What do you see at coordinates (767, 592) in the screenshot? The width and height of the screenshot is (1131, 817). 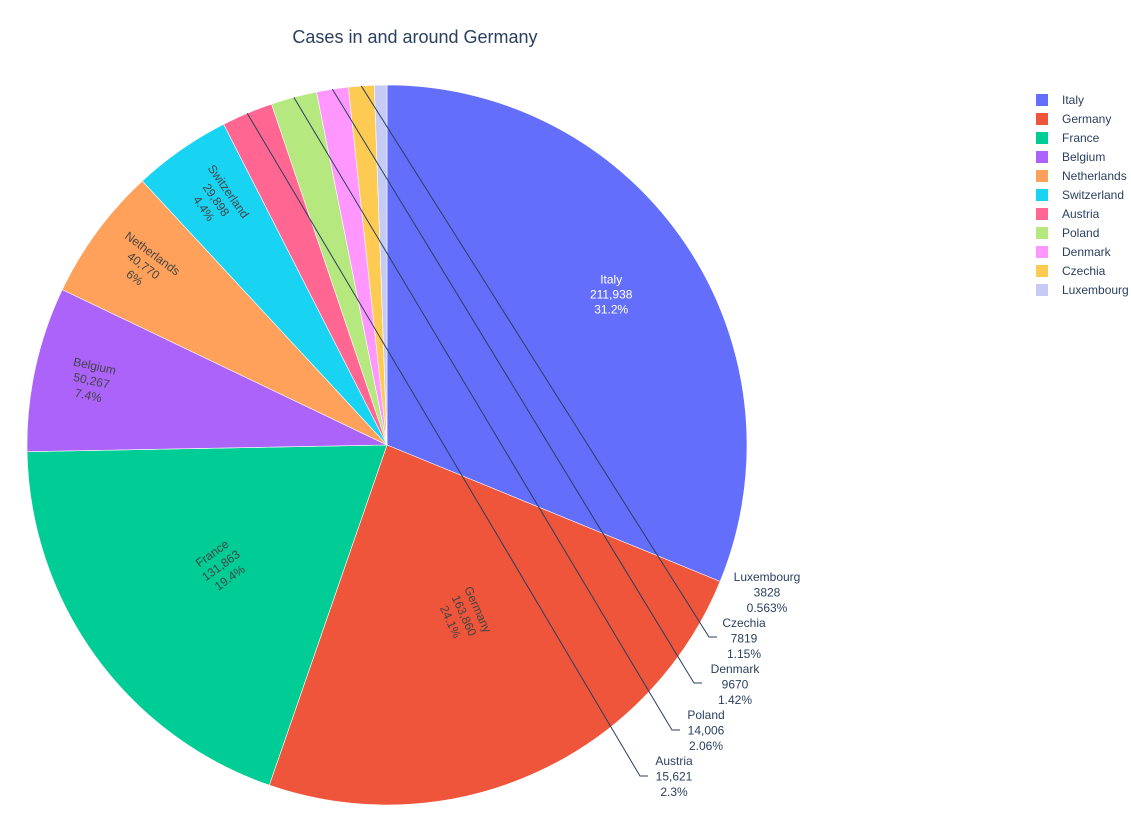 I see `slice-label-luxembourg: Luxembourg 3828 0.563%` at bounding box center [767, 592].